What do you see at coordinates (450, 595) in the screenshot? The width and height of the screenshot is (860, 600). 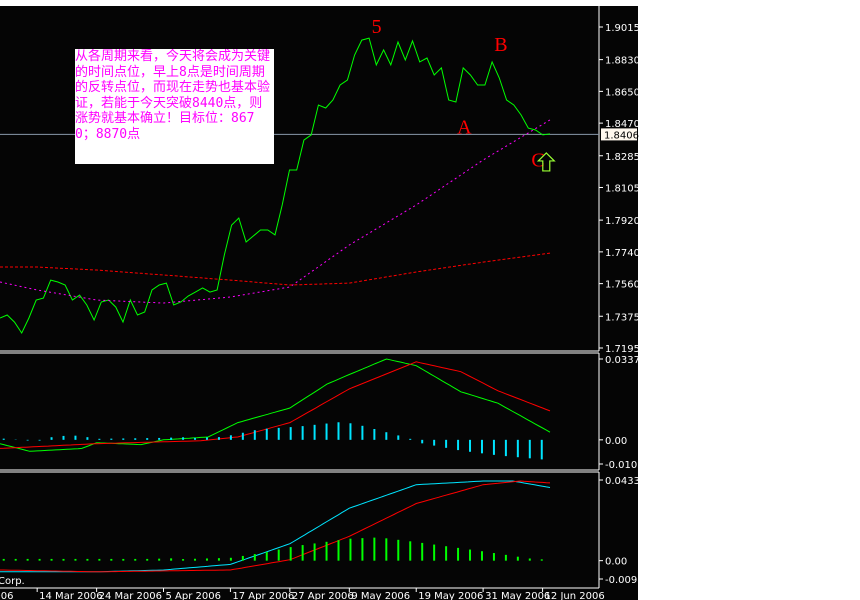 I see `x-tick-label: 19 May 2006` at bounding box center [450, 595].